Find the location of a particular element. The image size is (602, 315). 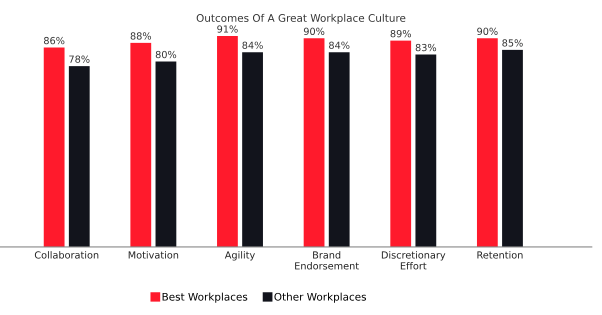

x-tick-label: Agility is located at coordinates (239, 256).